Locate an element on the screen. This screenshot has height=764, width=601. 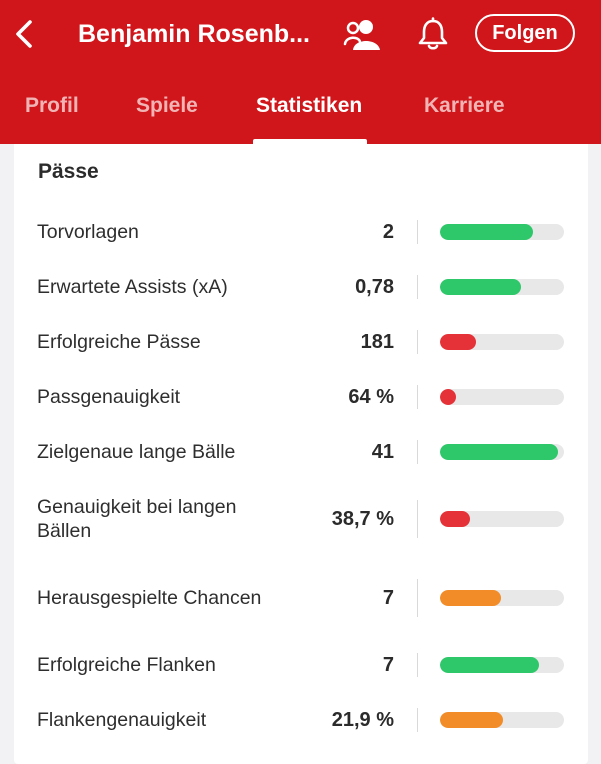
stat-row: Passgenauigkeit 64 % is located at coordinates (301, 397).